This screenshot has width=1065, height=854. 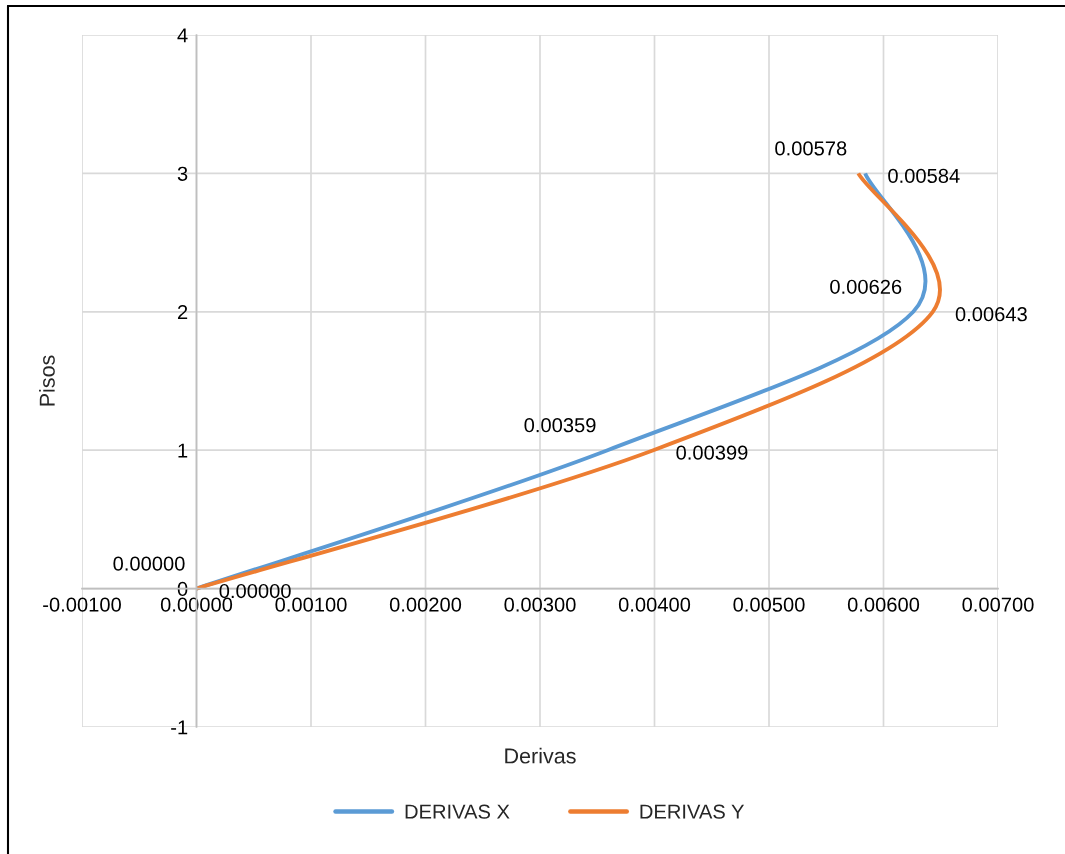 I want to click on annotation: 0.00359, so click(x=560, y=425).